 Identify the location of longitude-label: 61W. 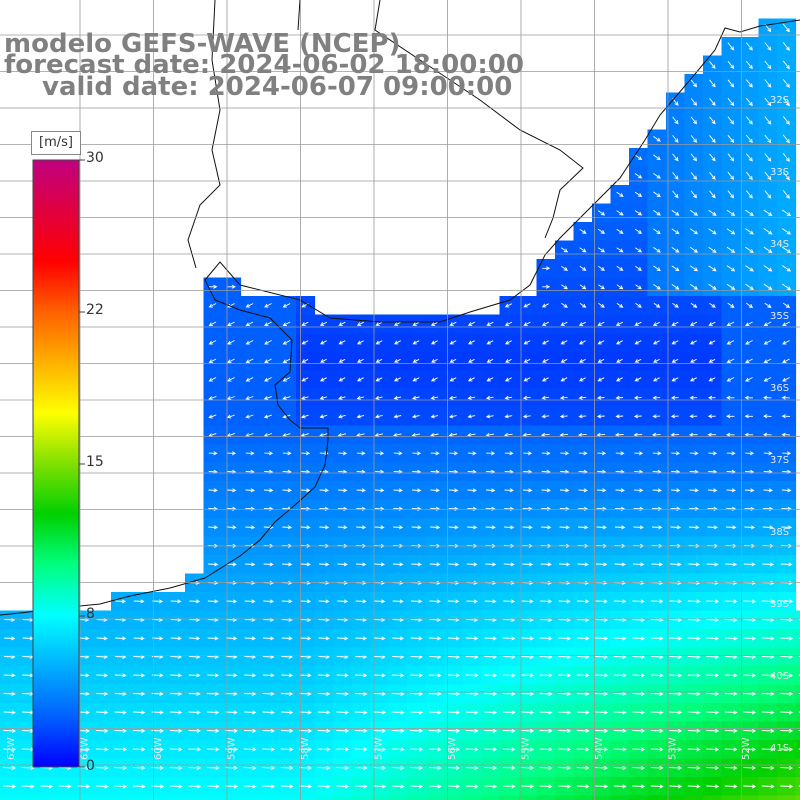
(85, 748).